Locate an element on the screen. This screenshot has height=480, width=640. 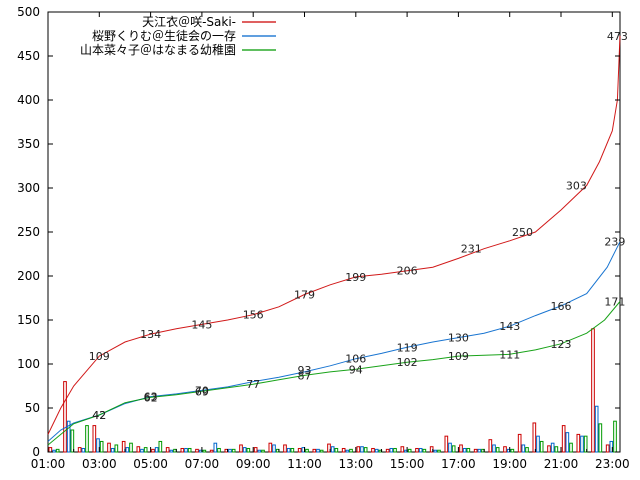
y-tick-label: 0 is located at coordinates (36, 452).